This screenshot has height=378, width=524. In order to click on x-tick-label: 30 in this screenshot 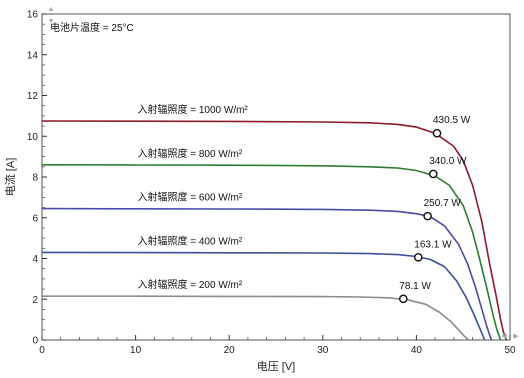, I will do `click(323, 350)`.